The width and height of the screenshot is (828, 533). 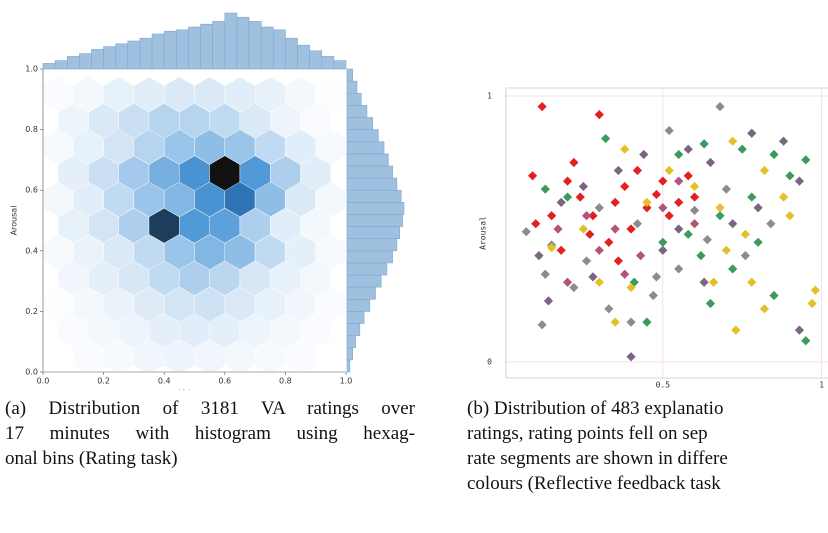 I want to click on caption-line: onal bins (Rating task), so click(x=91, y=458).